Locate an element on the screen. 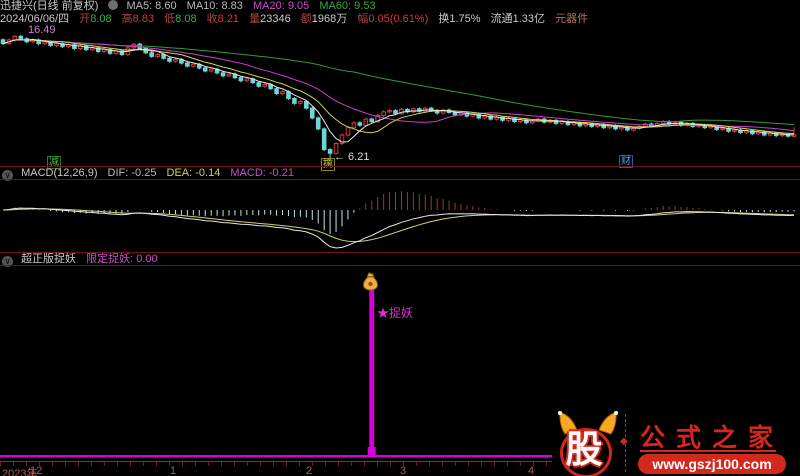 The width and height of the screenshot is (800, 476). quote-volume: 量23346 is located at coordinates (270, 19).